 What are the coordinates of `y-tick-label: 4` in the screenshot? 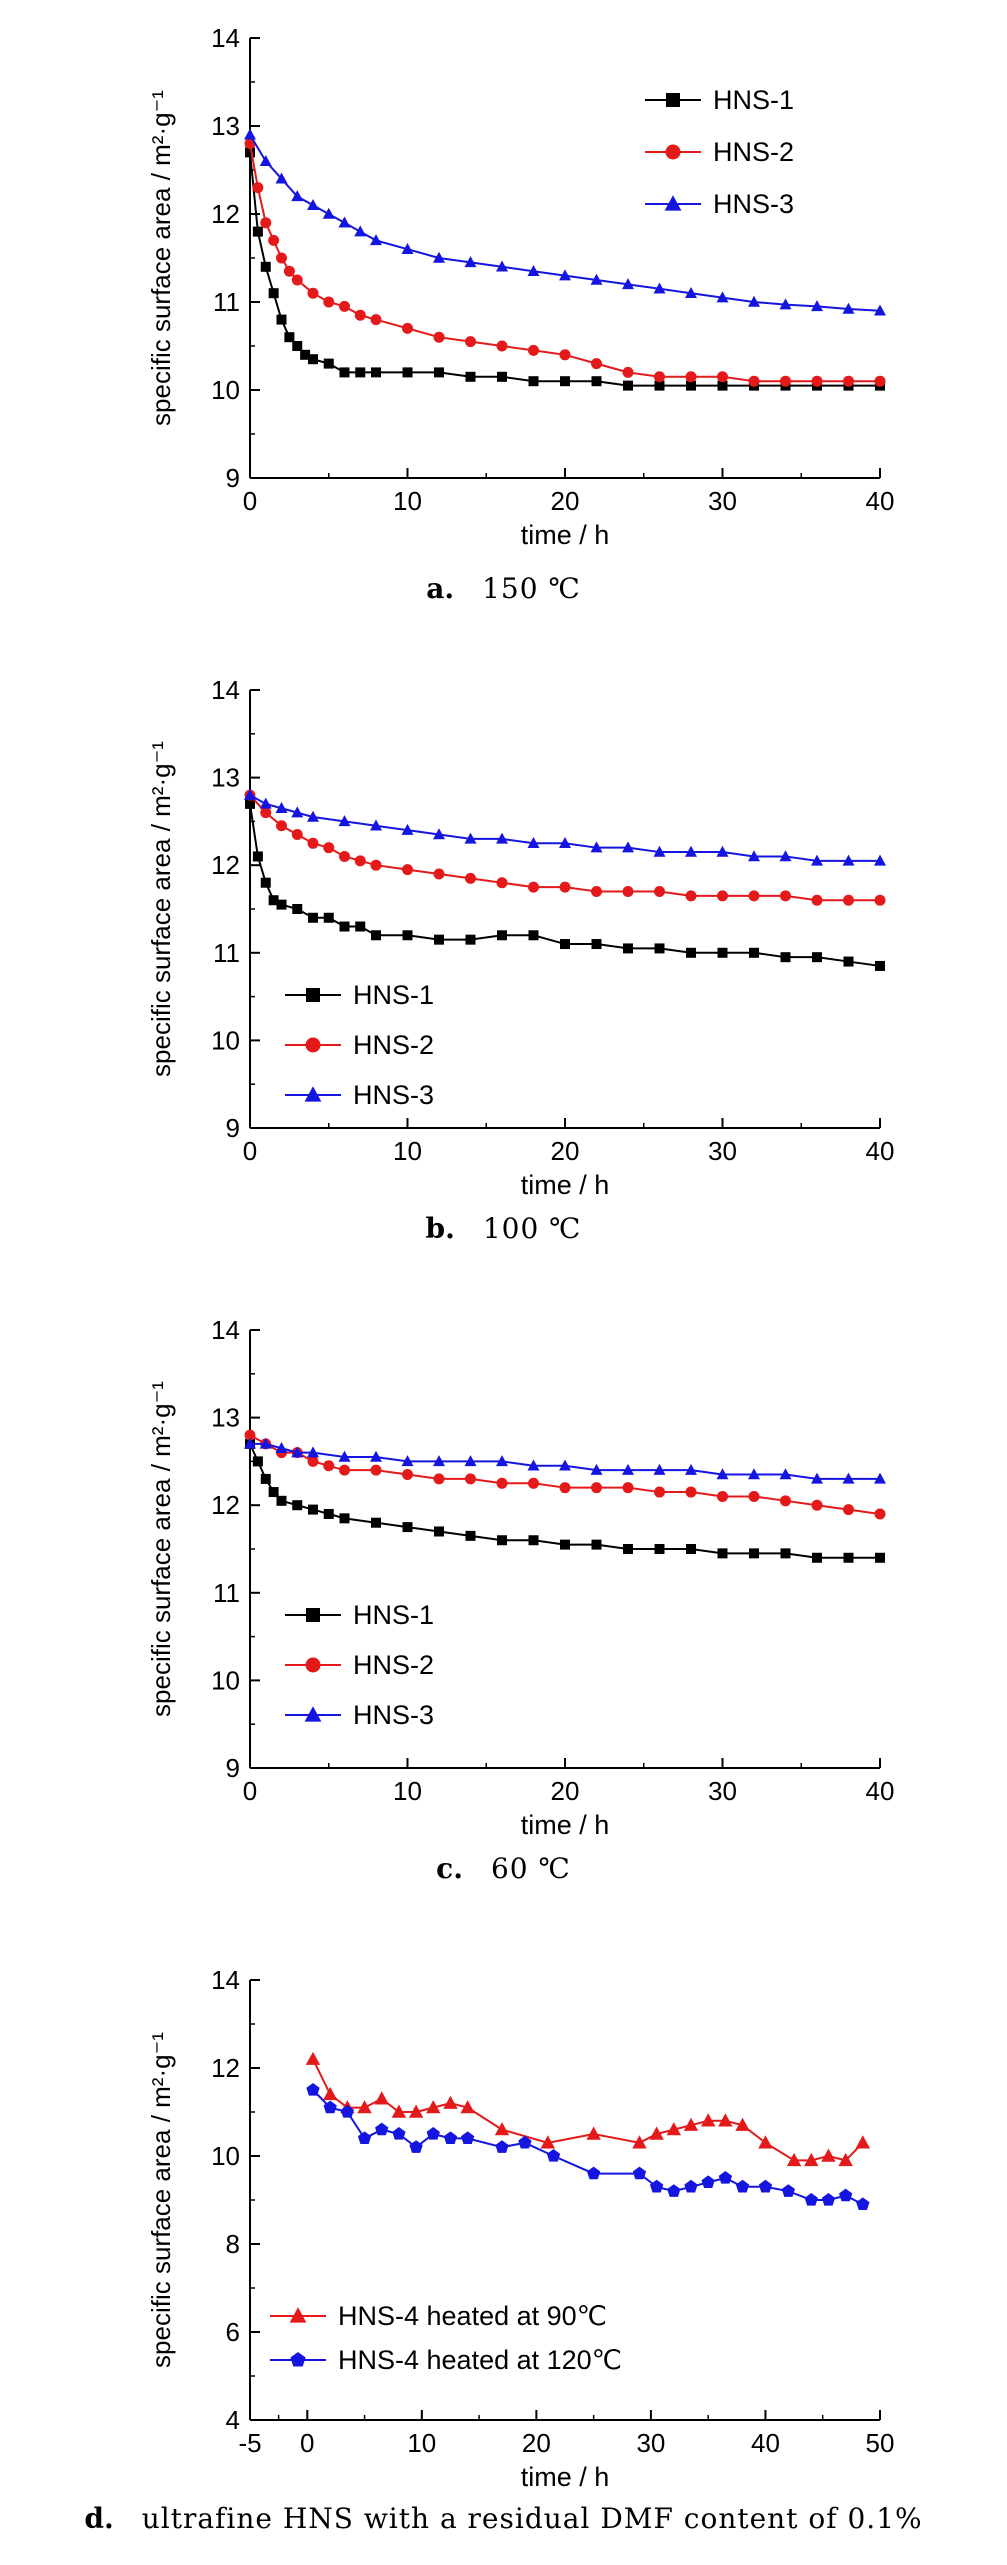 It's located at (233, 2420).